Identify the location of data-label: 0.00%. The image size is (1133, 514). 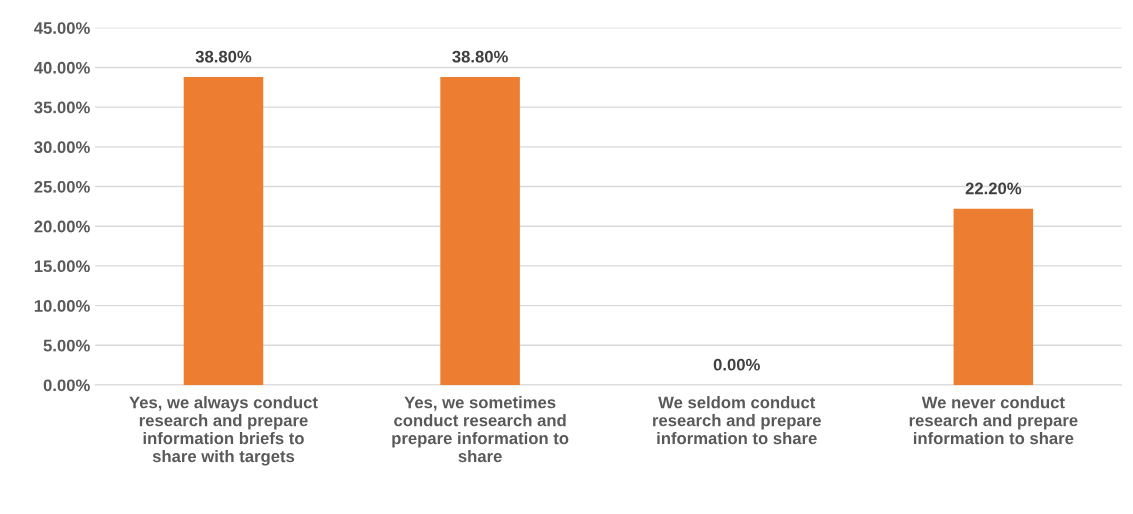
(736, 364).